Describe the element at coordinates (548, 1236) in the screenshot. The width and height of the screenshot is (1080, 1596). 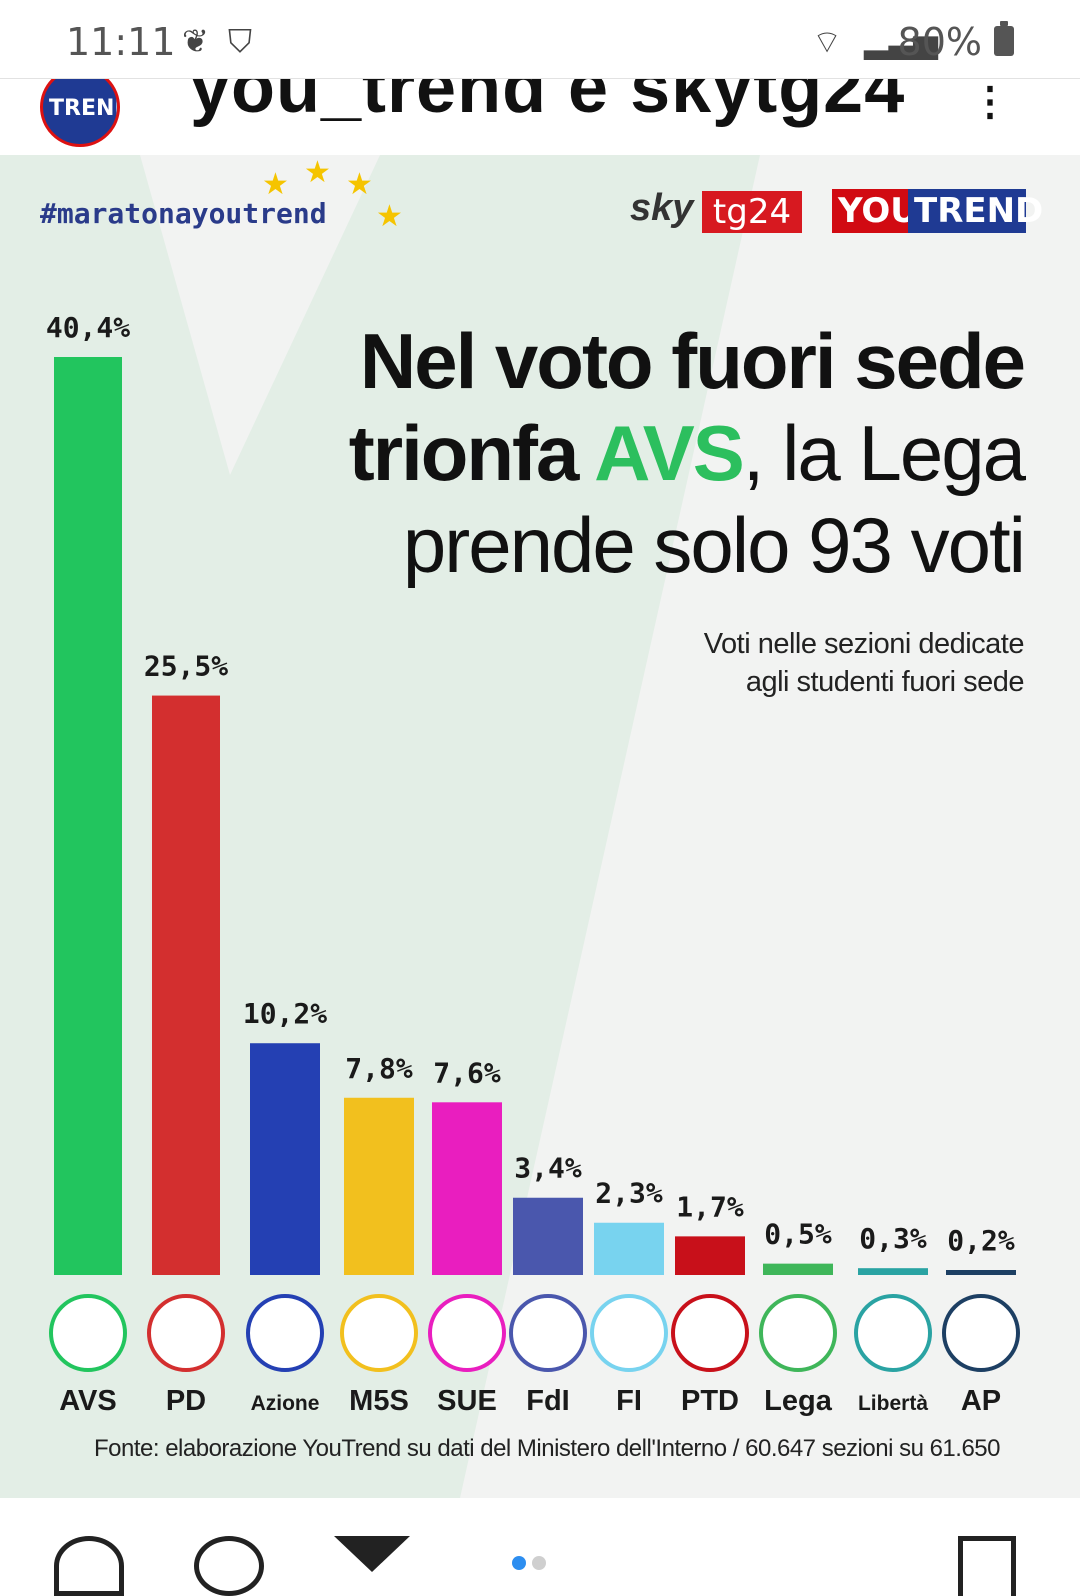
I see `bar-fdi` at that location.